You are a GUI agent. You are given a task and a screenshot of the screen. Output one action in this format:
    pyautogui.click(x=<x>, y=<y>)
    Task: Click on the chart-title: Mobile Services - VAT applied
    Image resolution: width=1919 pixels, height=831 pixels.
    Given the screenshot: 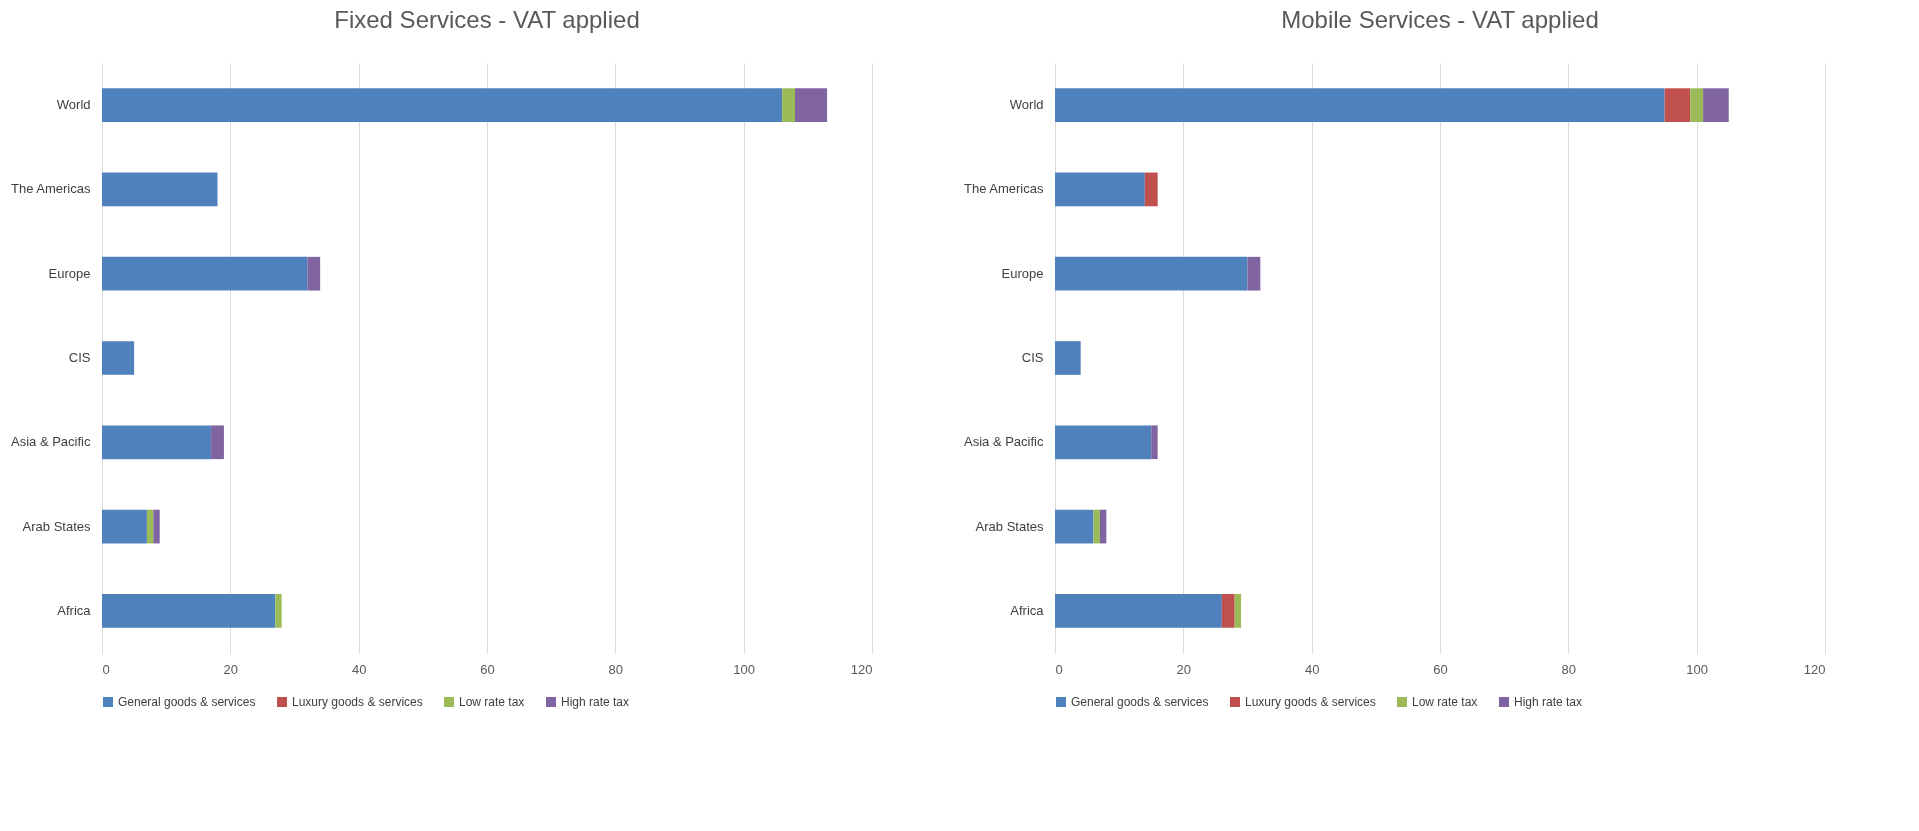 What is the action you would take?
    pyautogui.click(x=1440, y=19)
    